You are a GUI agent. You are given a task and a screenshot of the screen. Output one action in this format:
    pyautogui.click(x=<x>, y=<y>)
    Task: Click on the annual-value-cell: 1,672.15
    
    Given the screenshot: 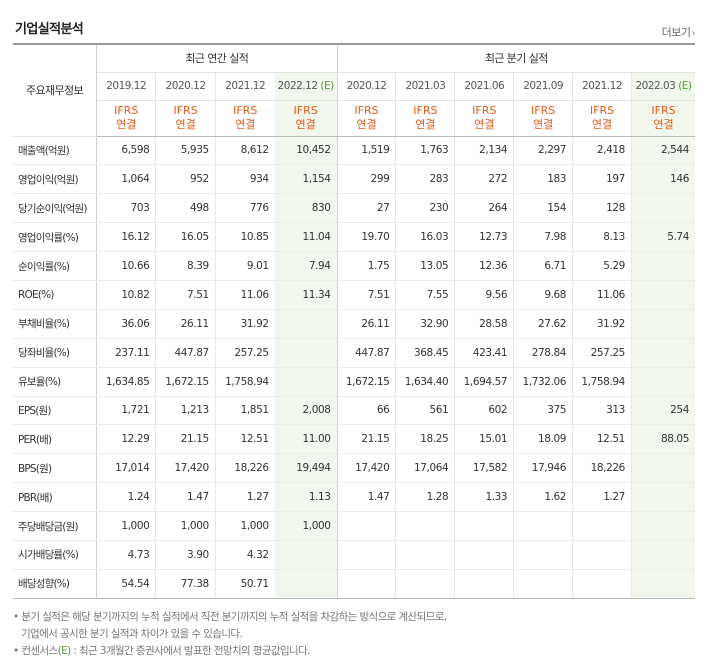 What is the action you would take?
    pyautogui.click(x=185, y=382)
    